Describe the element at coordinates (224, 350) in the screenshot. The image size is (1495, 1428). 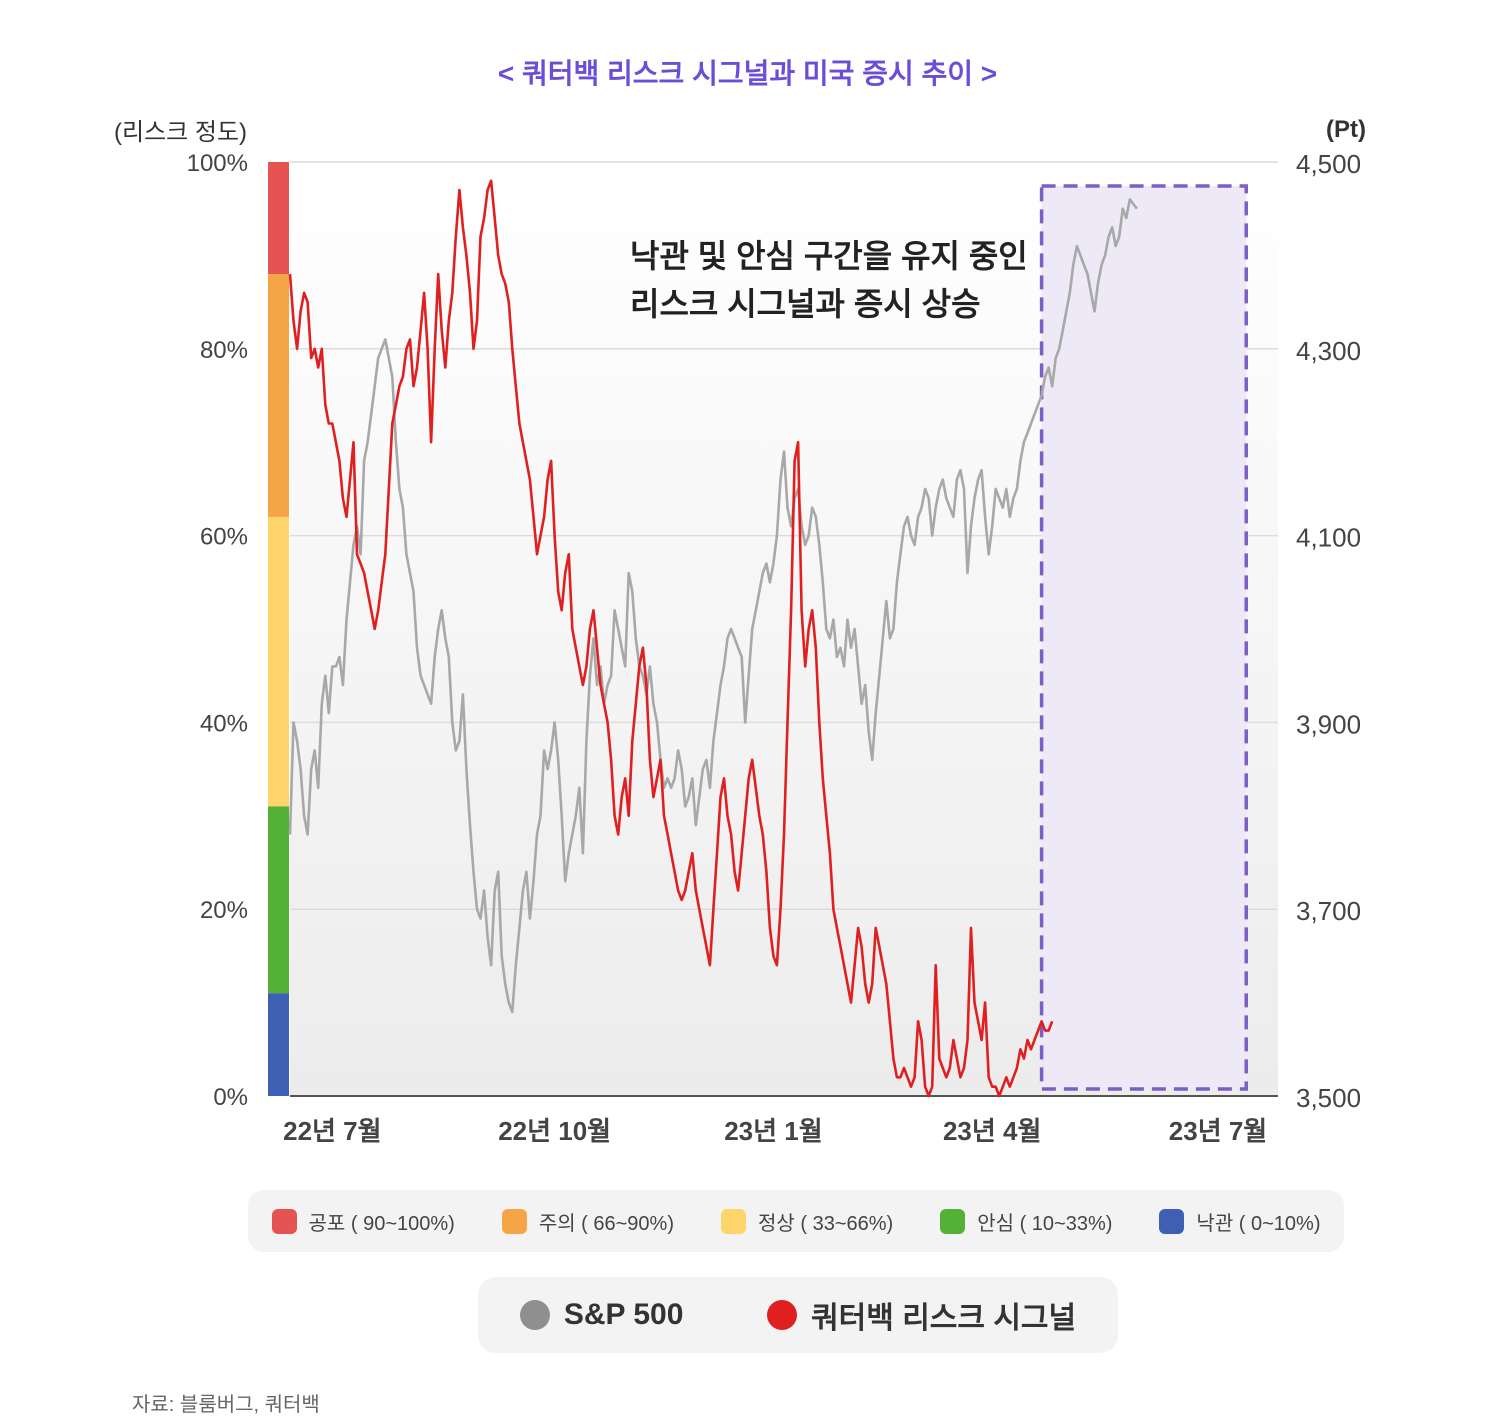
I see `left-tick-label: 80%` at that location.